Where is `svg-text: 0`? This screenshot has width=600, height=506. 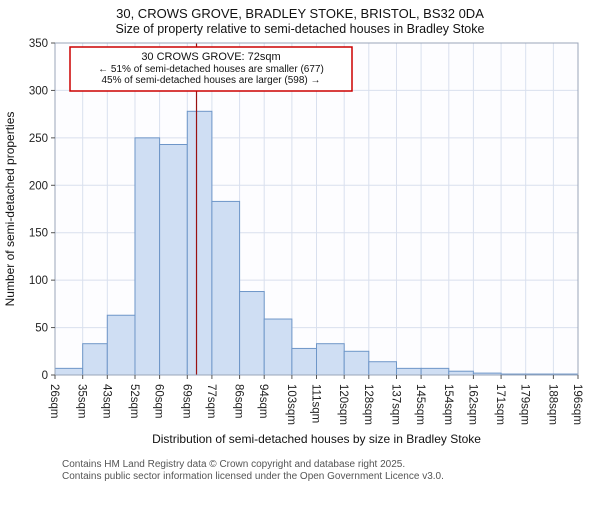
svg-text: 0 is located at coordinates (45, 376).